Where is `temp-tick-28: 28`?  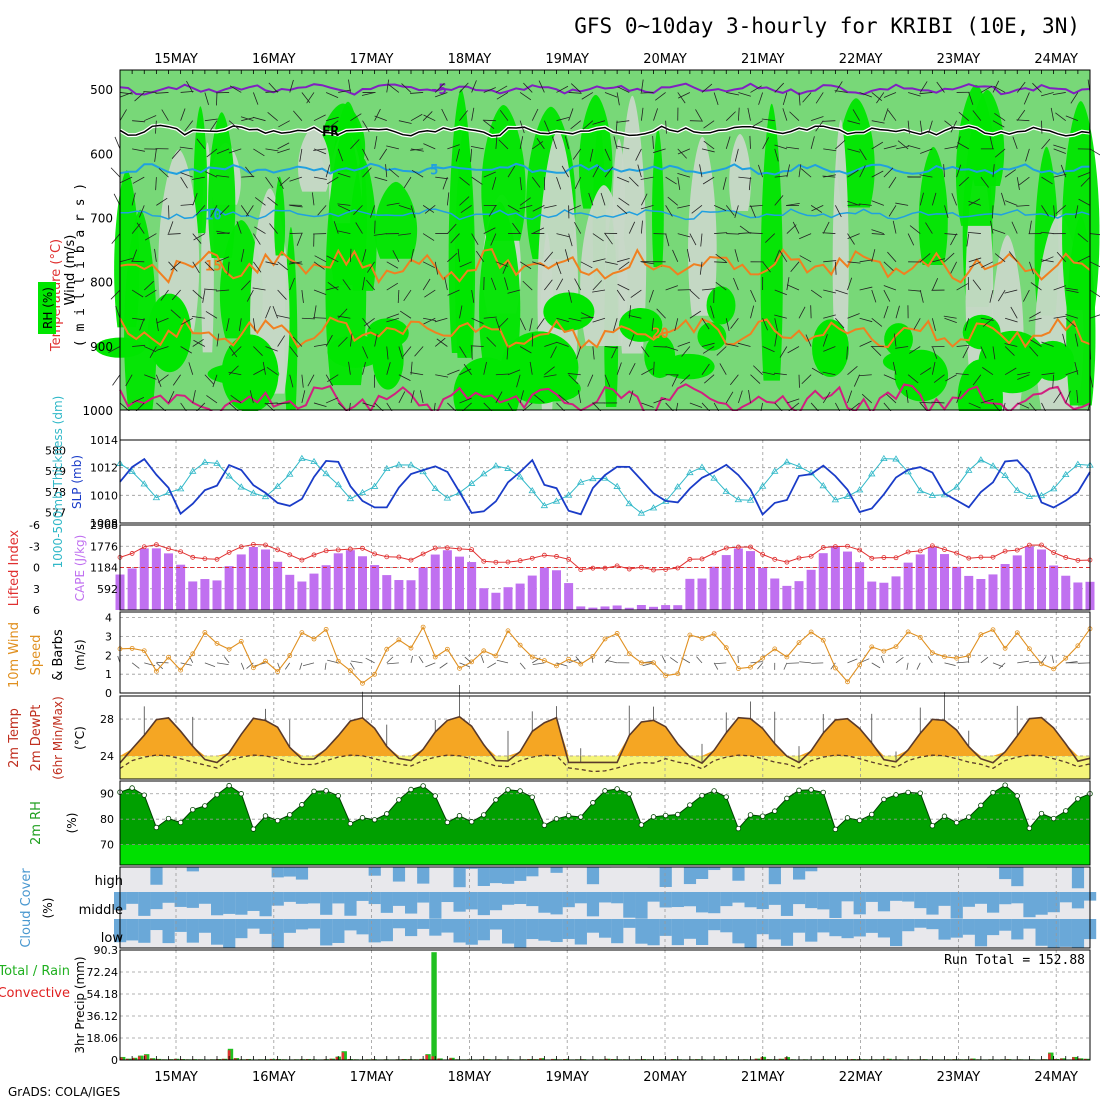 temp-tick-28: 28 is located at coordinates (107, 719).